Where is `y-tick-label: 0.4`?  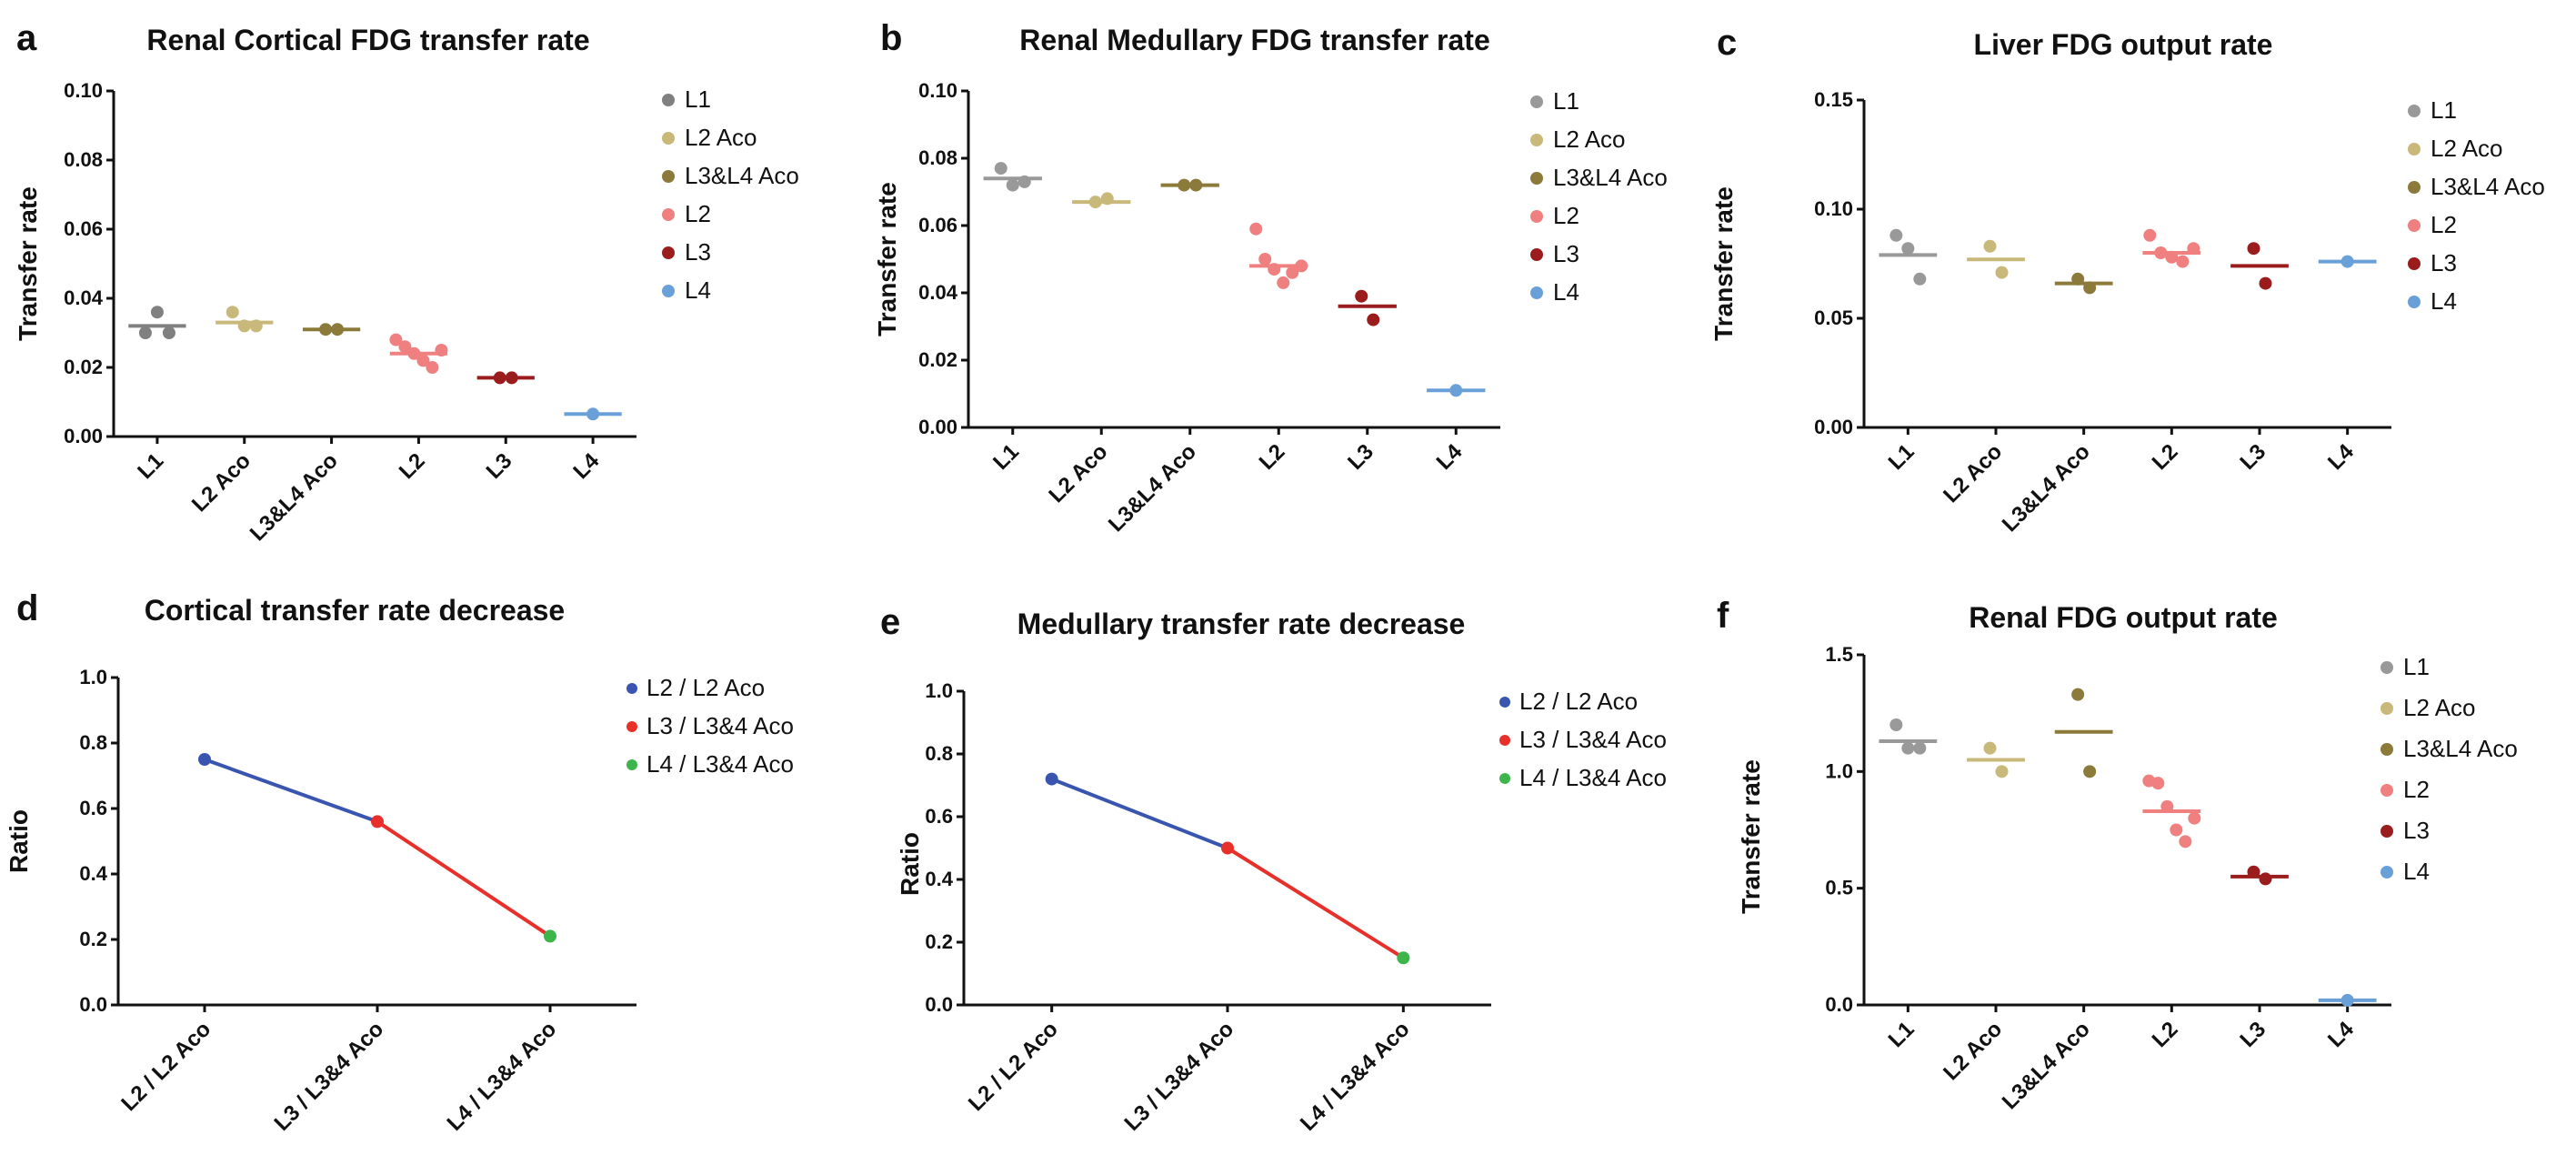 y-tick-label: 0.4 is located at coordinates (939, 879).